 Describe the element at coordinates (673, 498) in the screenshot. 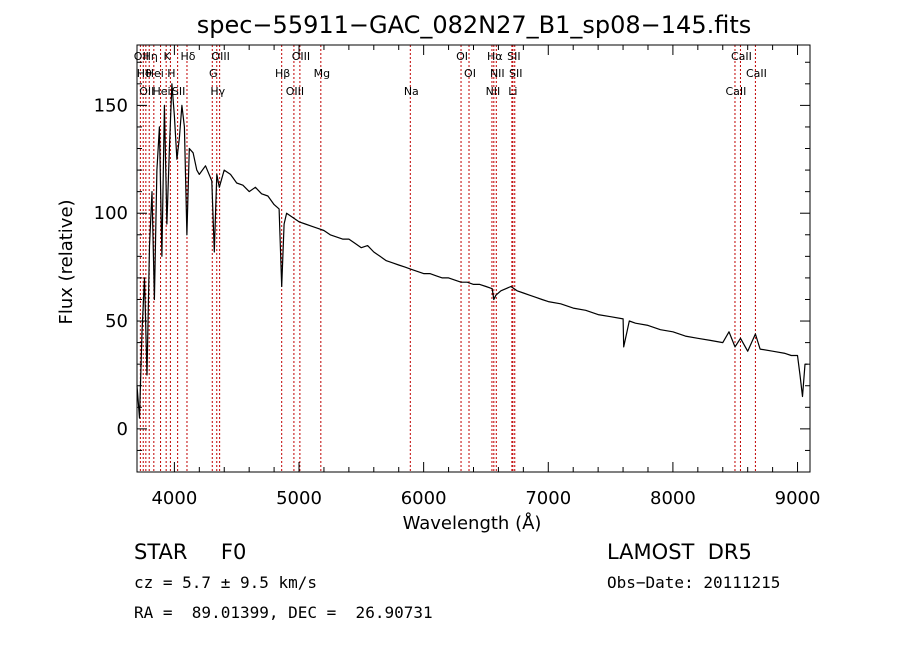

I see `x-tick-label: 8000` at that location.